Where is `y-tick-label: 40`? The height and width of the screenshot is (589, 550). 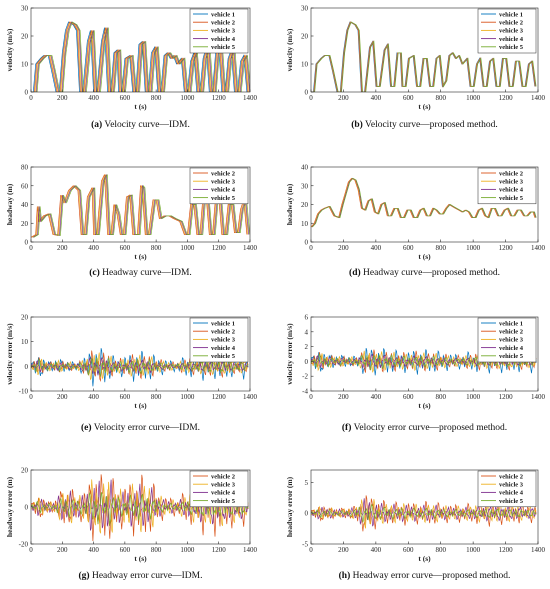
y-tick-label: 40 is located at coordinates (305, 168).